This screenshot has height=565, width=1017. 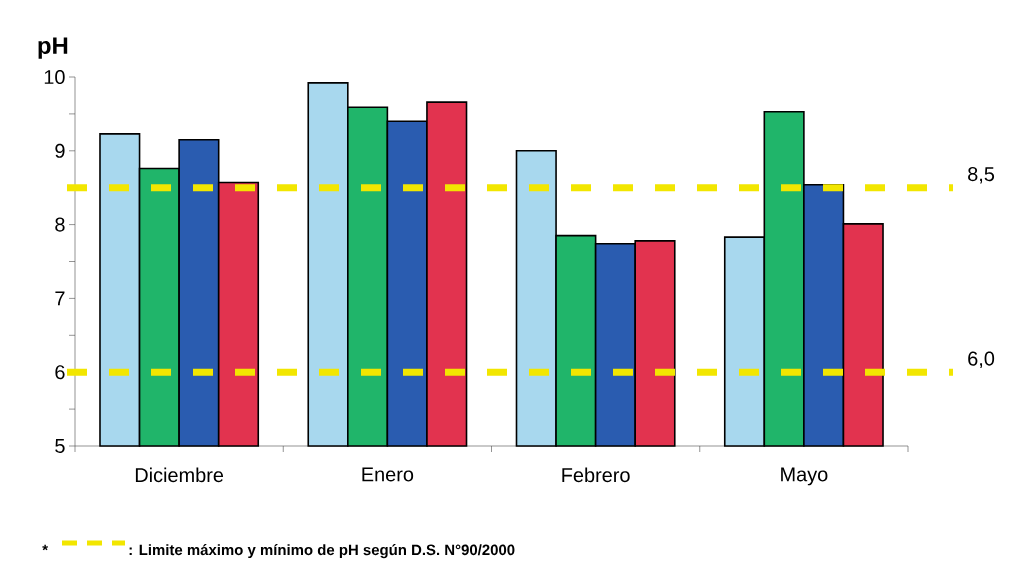 What do you see at coordinates (60, 372) in the screenshot?
I see `y-tick-label: 6` at bounding box center [60, 372].